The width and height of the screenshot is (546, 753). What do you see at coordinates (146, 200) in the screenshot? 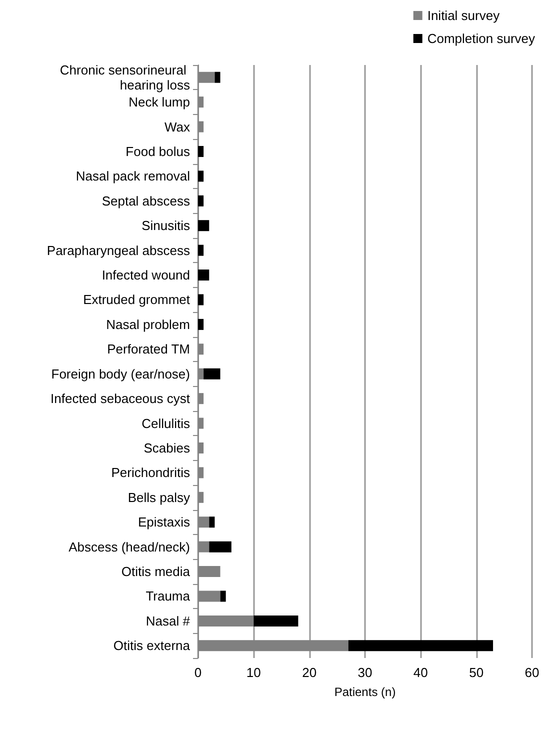
I see `y-tick-label: Septal abscess` at bounding box center [146, 200].